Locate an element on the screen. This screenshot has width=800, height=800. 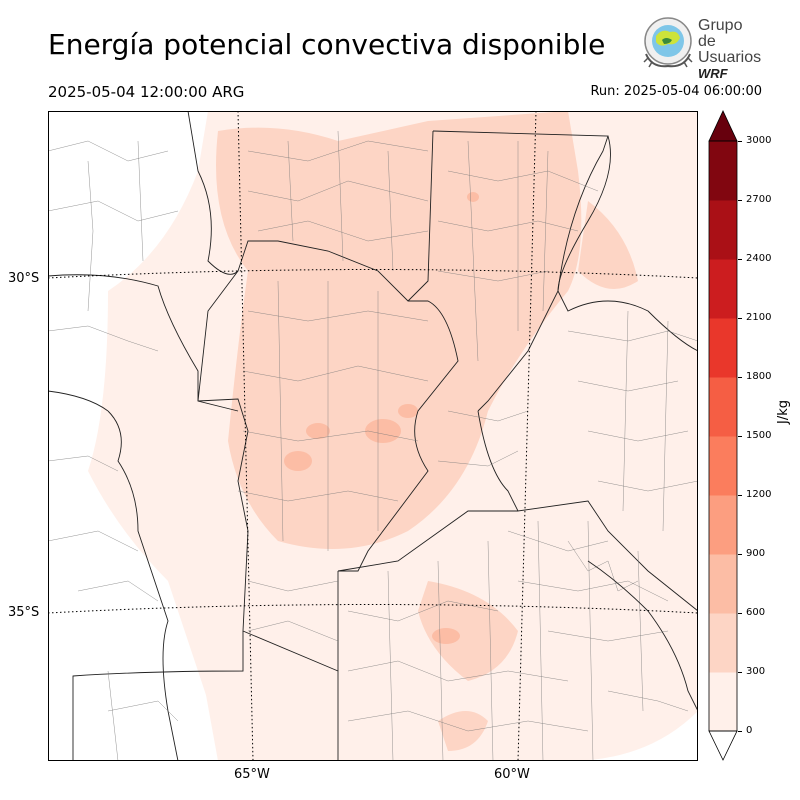
wrf-users-logo: Grupo de Usuarios WRF is located at coordinates (700, 47).